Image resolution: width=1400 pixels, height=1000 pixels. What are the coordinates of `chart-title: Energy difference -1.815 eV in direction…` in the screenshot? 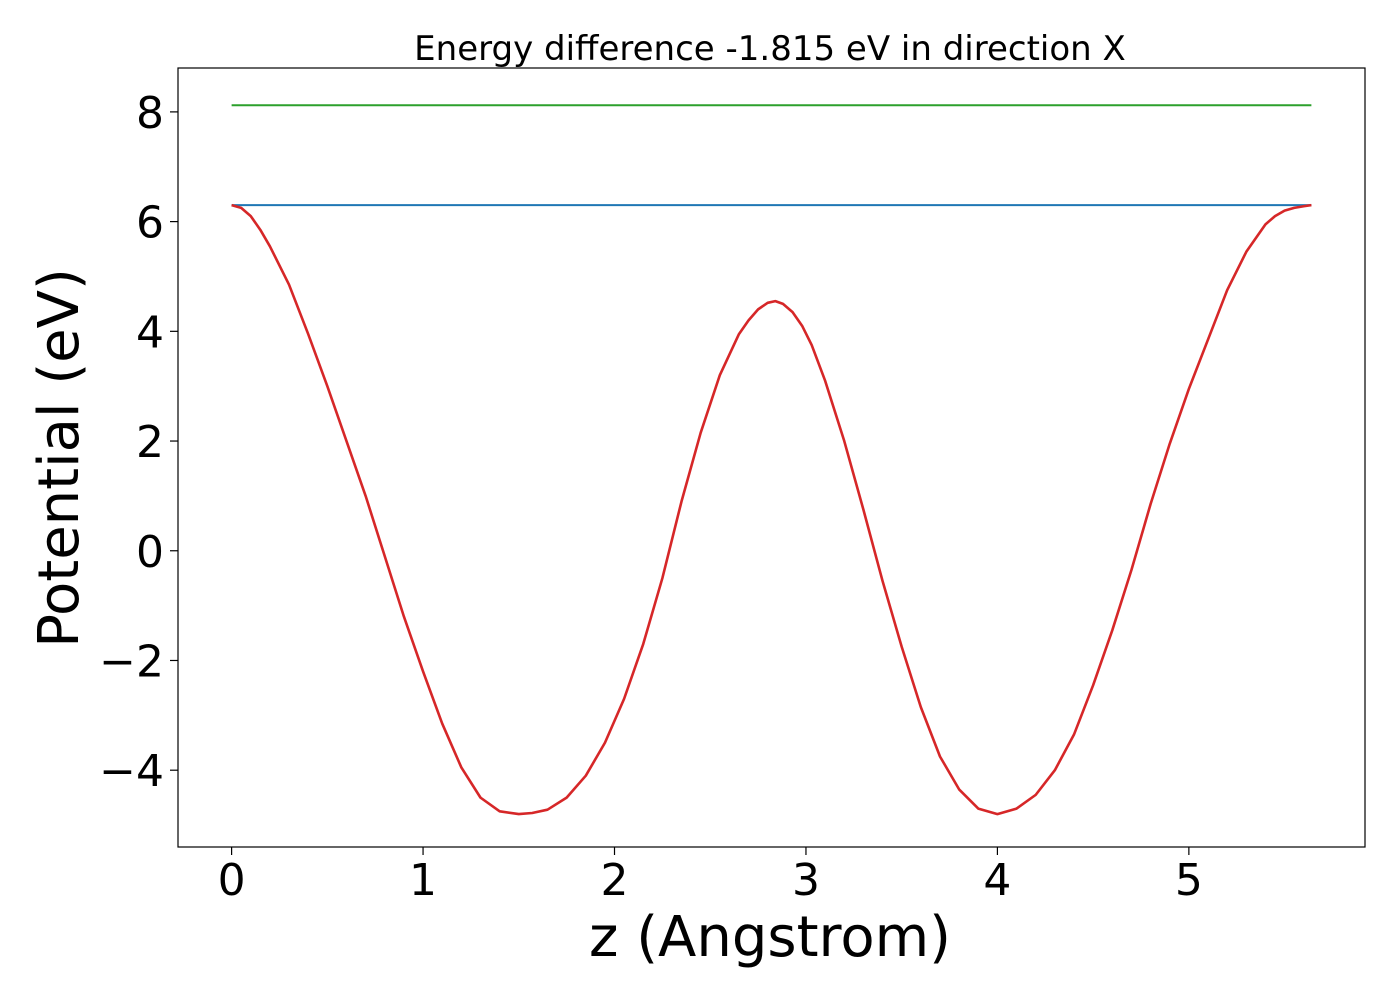 It's located at (770, 49).